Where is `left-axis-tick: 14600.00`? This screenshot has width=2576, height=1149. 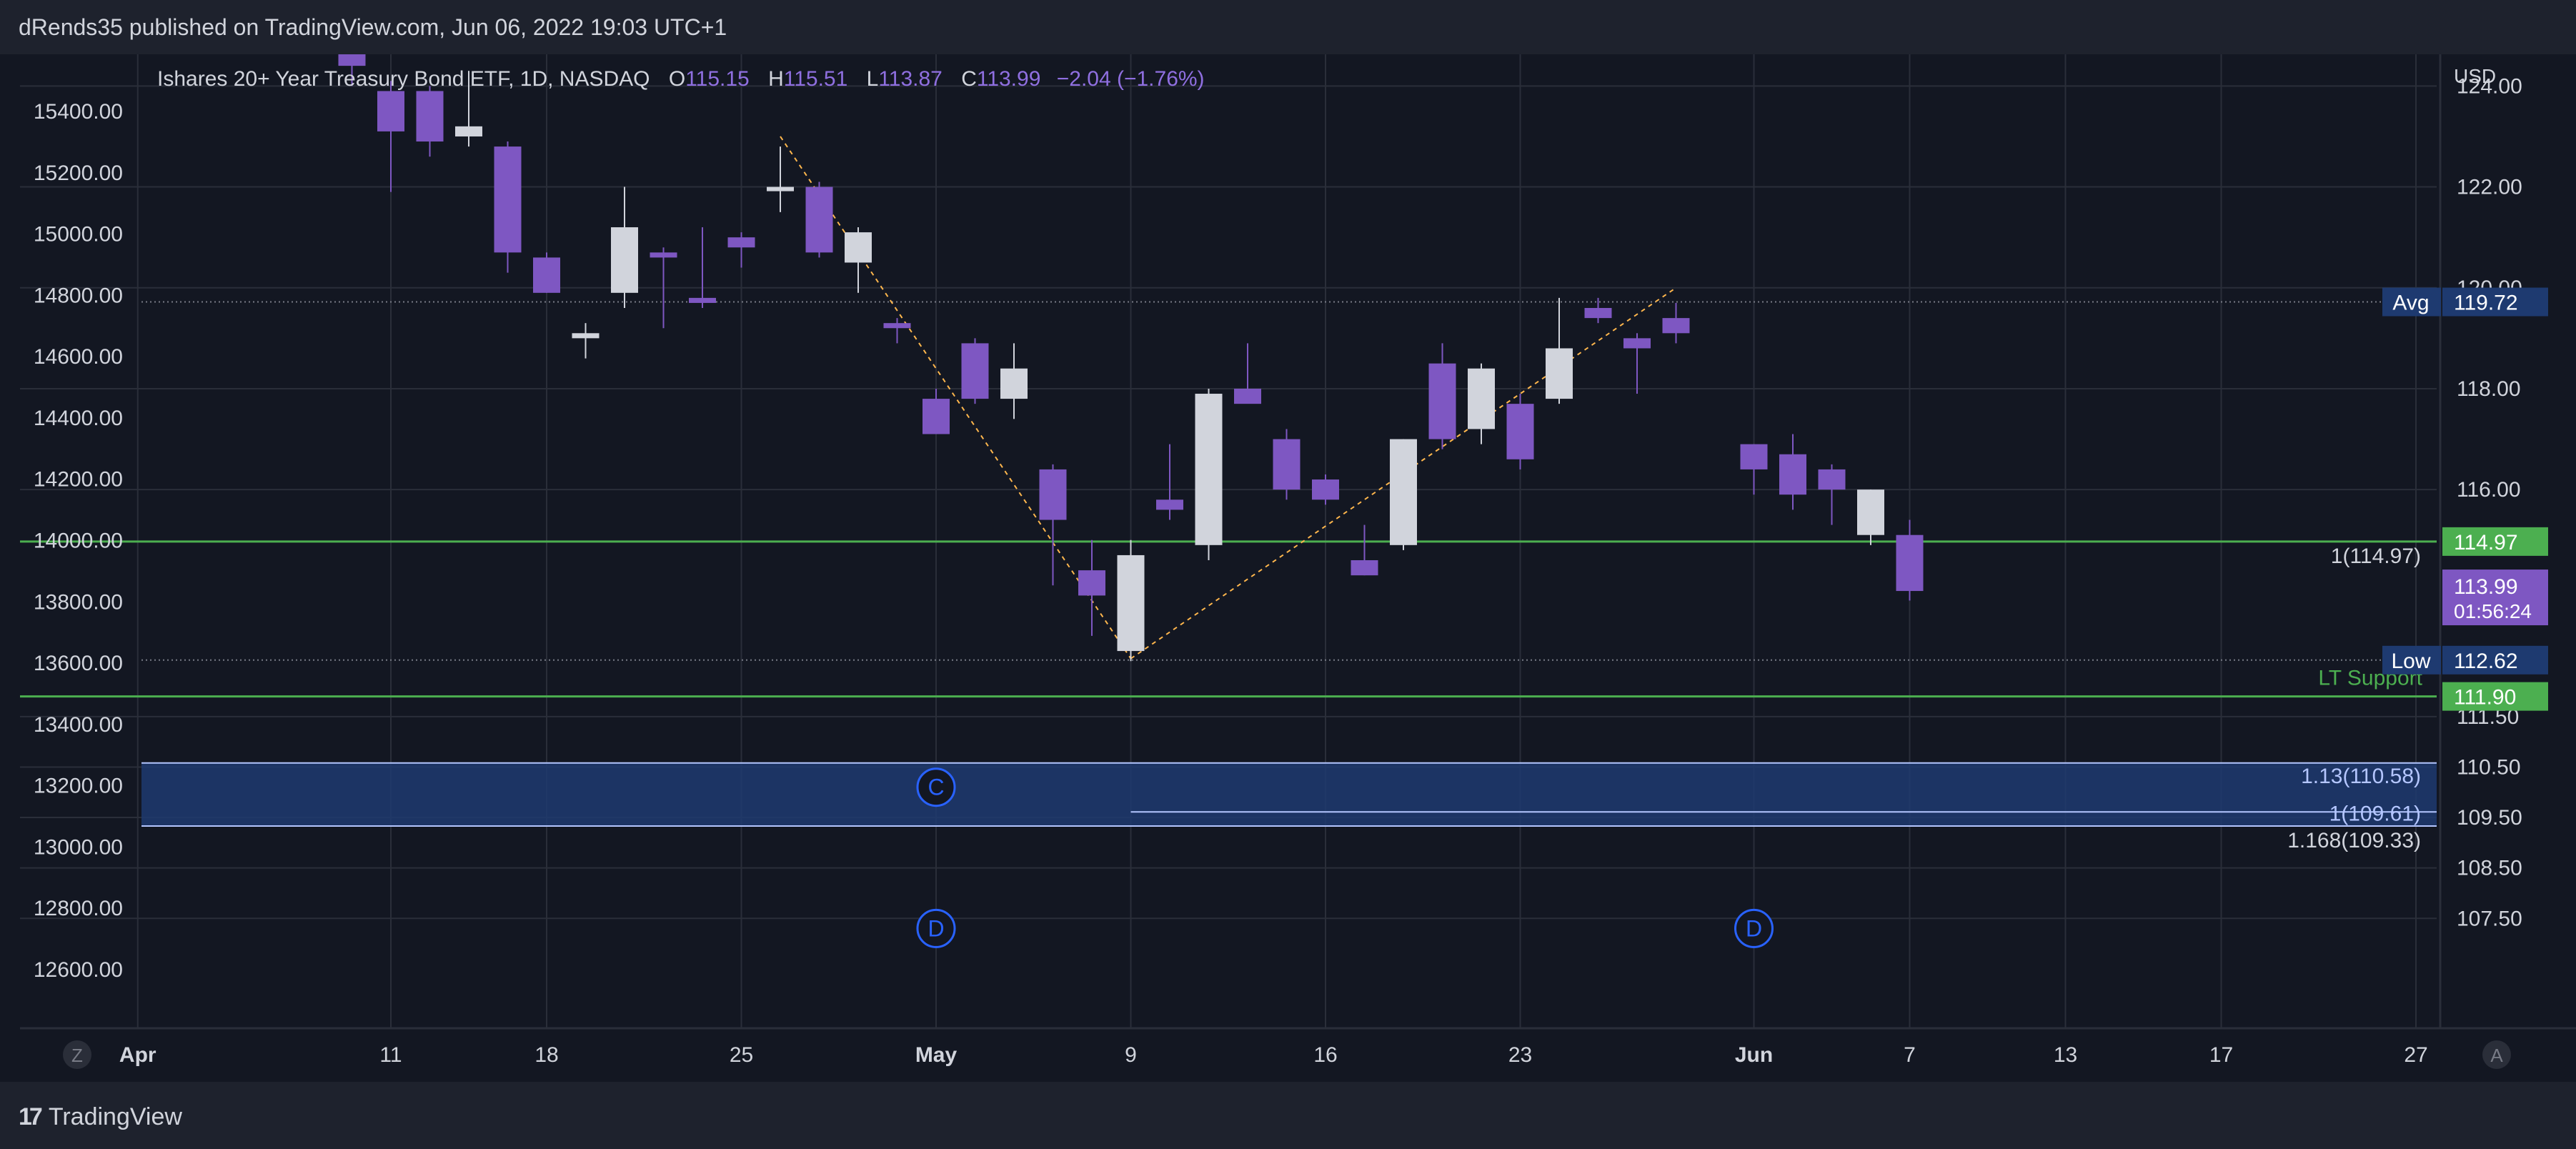
left-axis-tick: 14600.00 is located at coordinates (78, 357).